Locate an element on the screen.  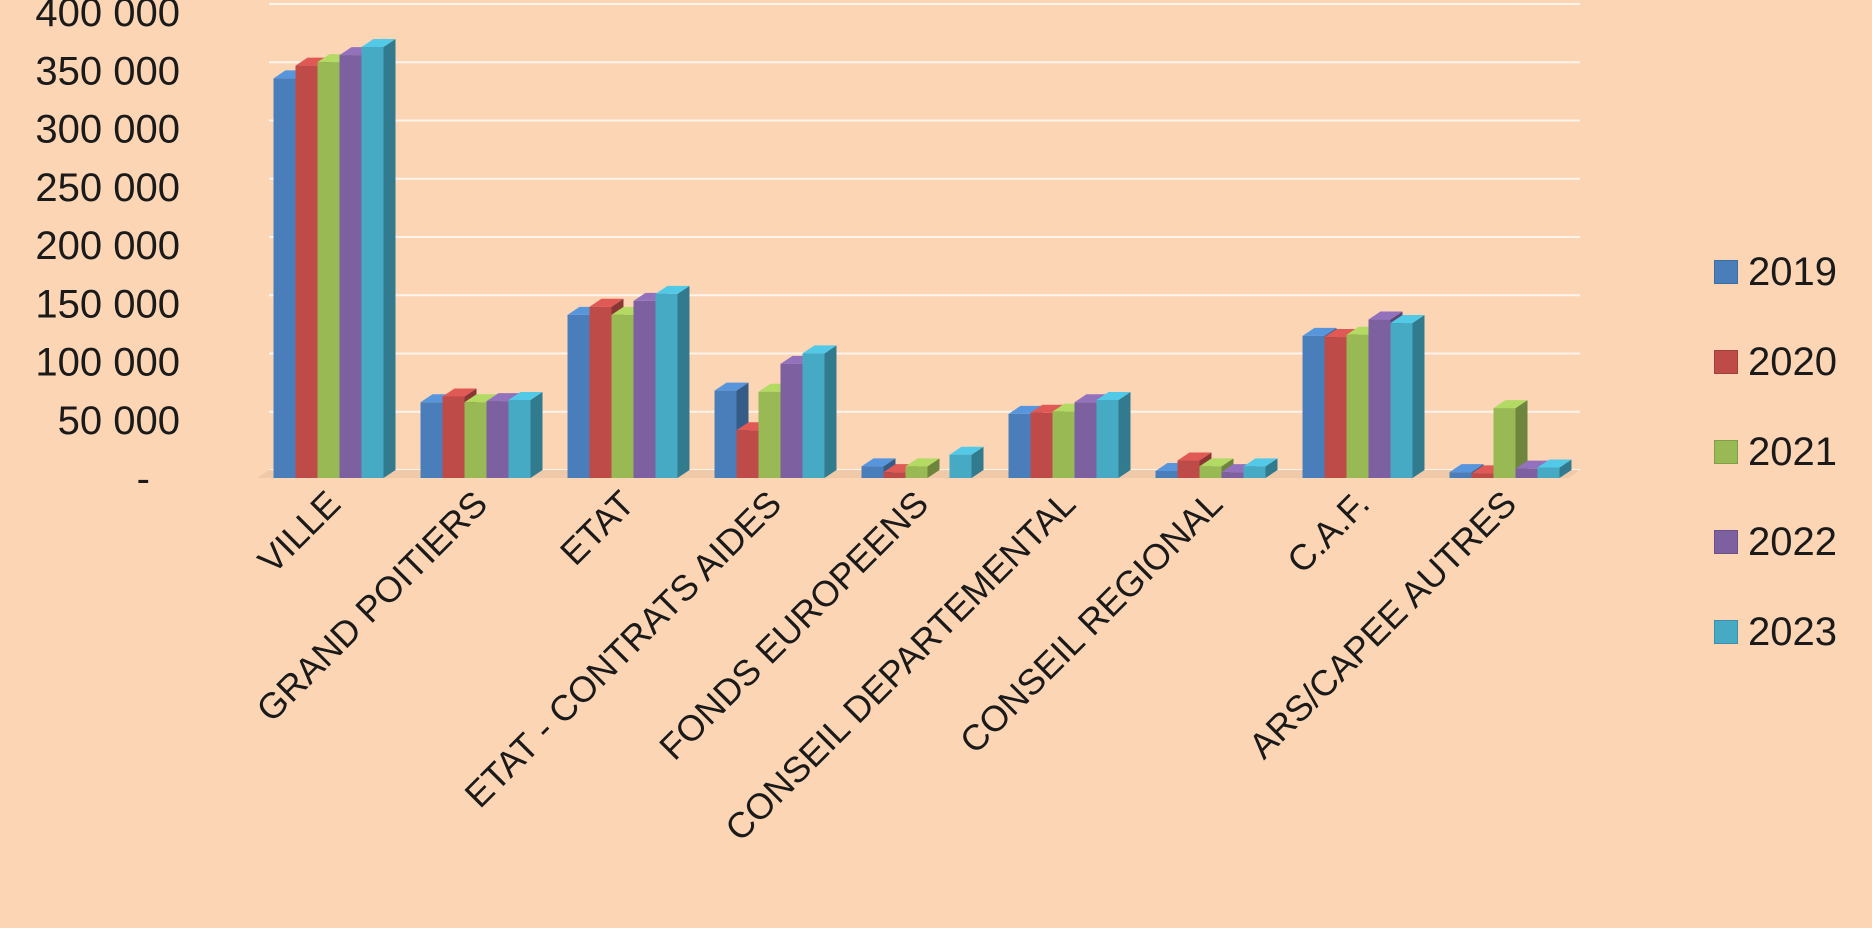
legend-label: 2022 is located at coordinates (1792, 541).